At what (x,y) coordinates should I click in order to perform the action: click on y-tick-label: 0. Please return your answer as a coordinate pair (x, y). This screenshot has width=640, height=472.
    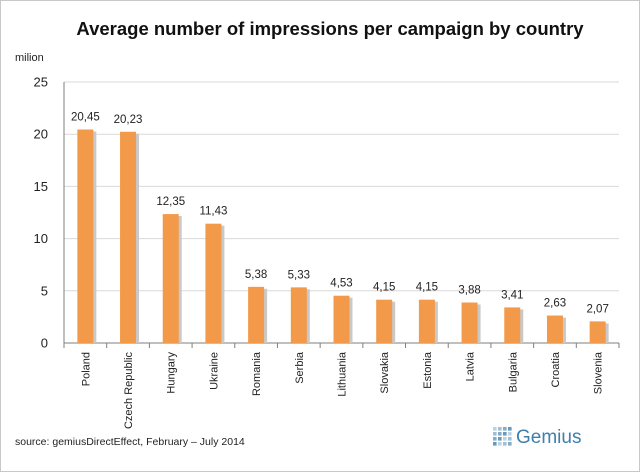
    Looking at the image, I should click on (44, 343).